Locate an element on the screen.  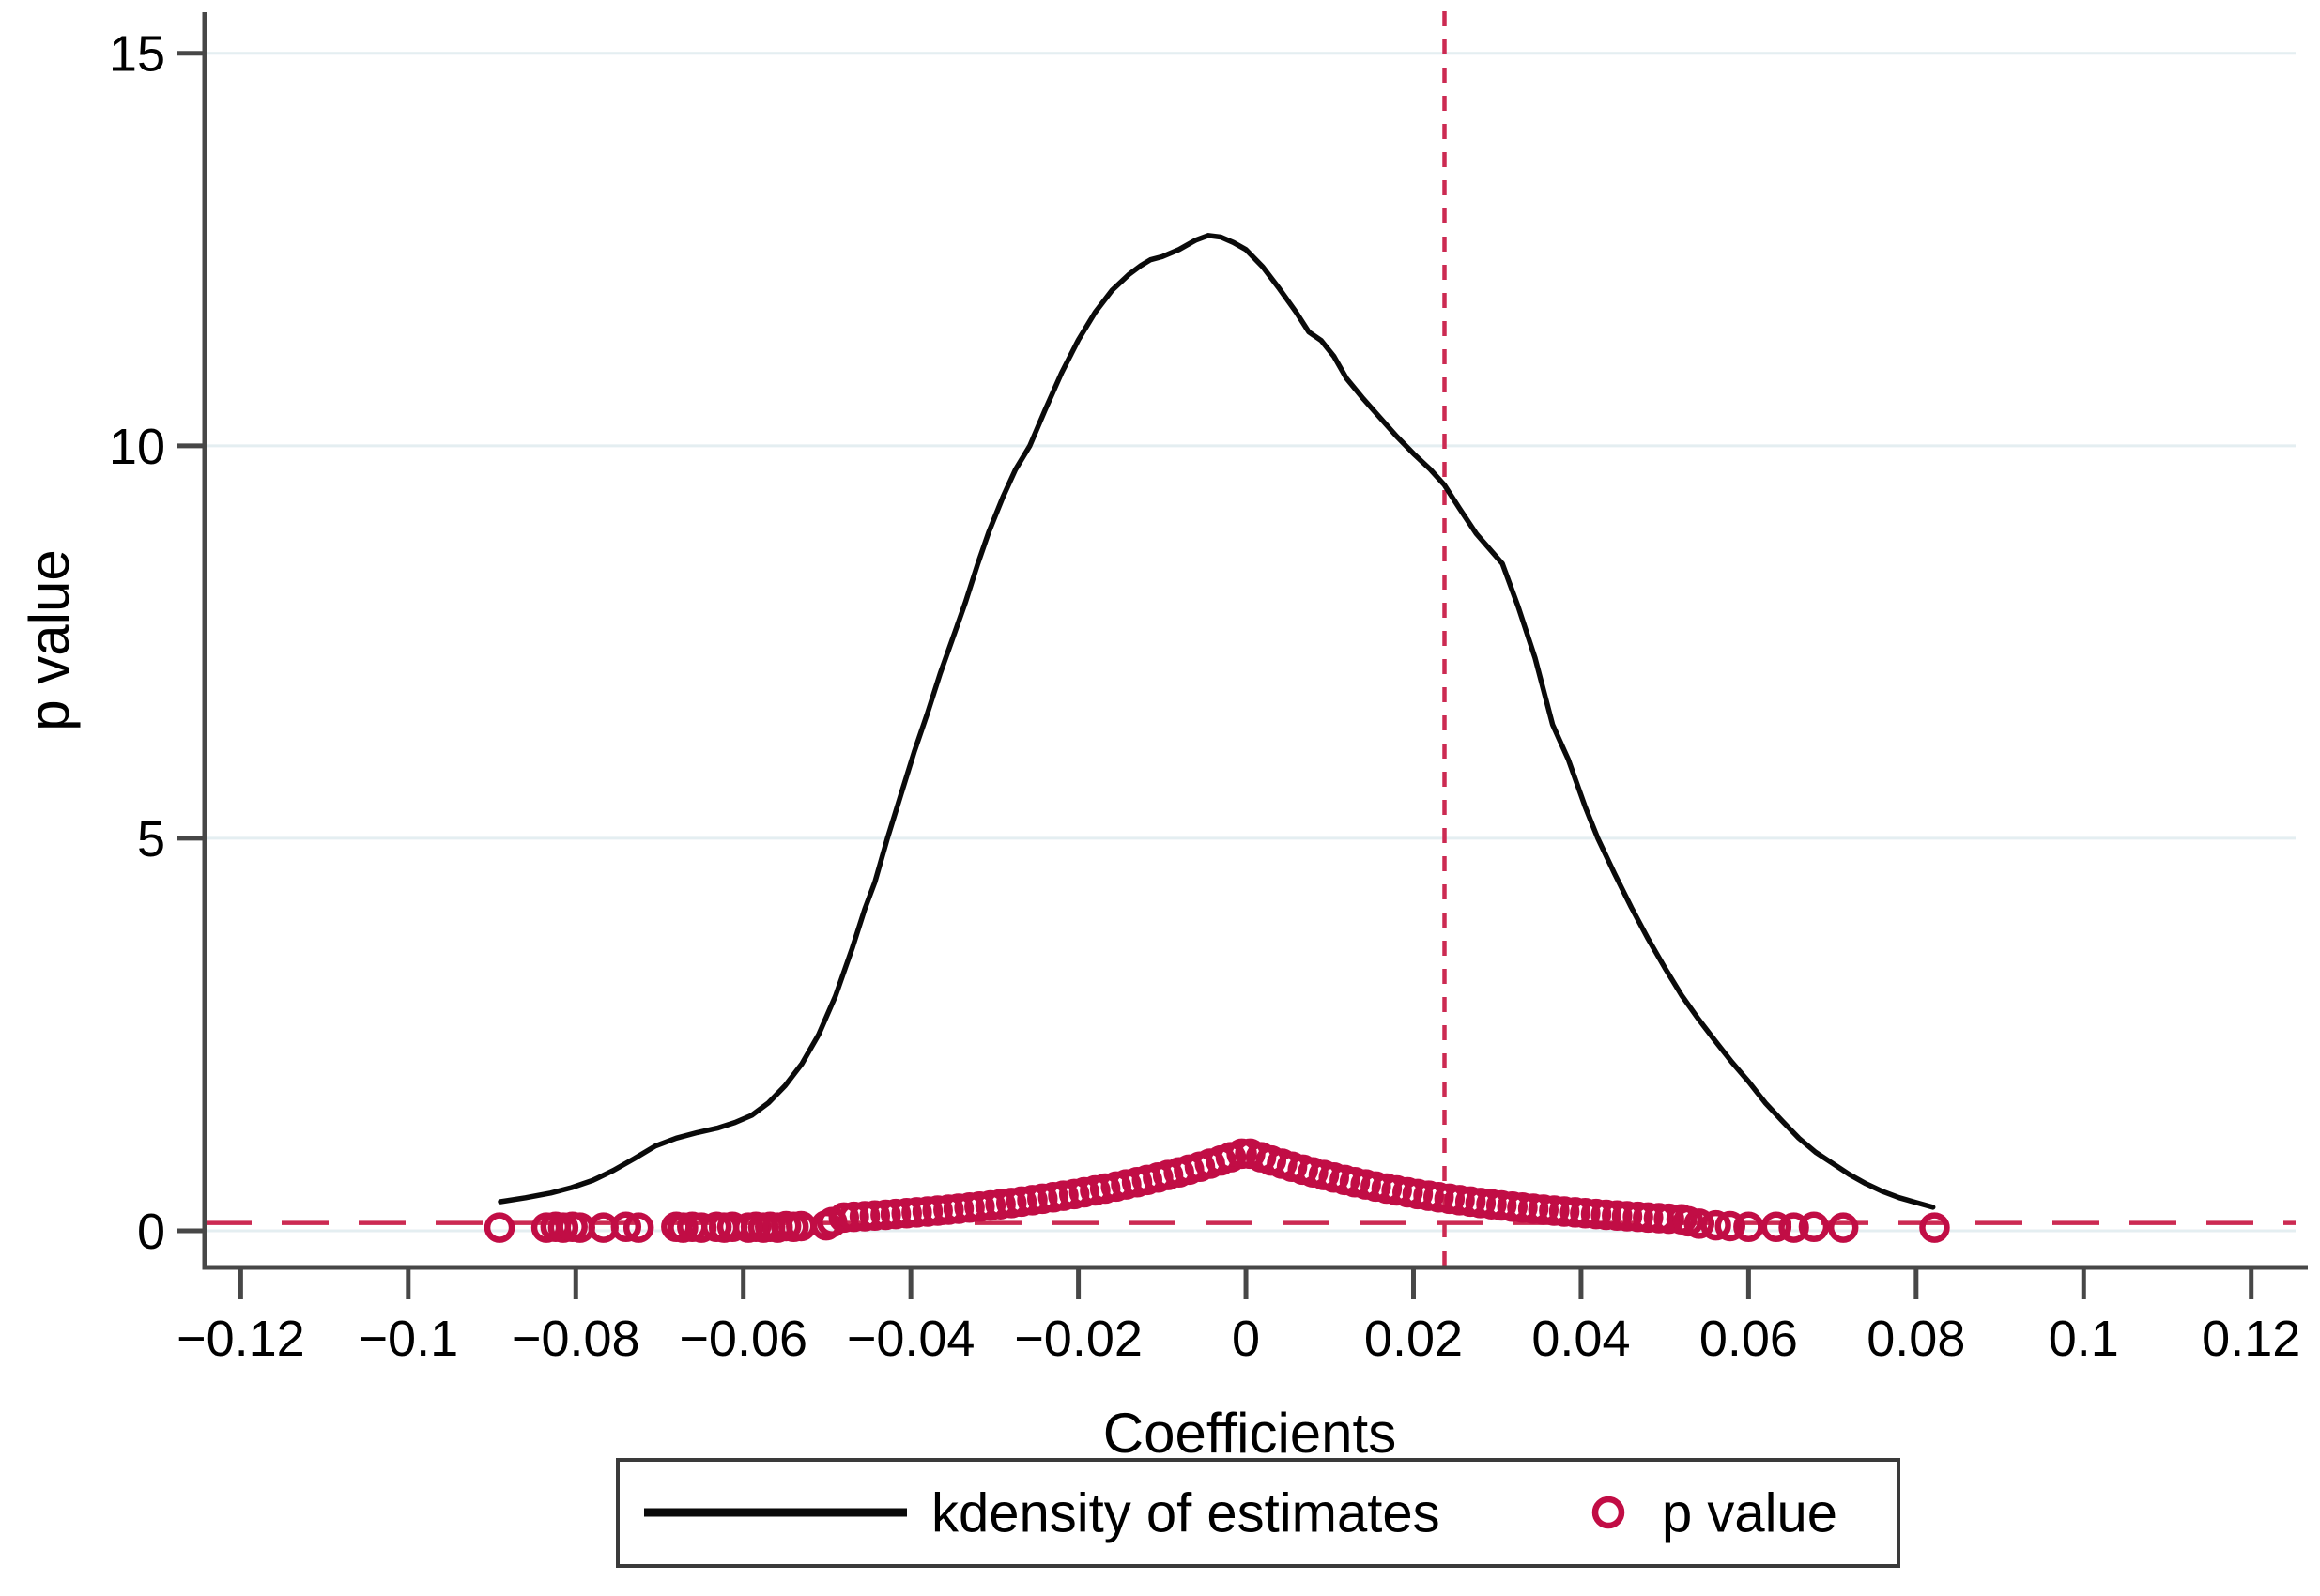
x-tick-label: 0.1 is located at coordinates (2084, 1339).